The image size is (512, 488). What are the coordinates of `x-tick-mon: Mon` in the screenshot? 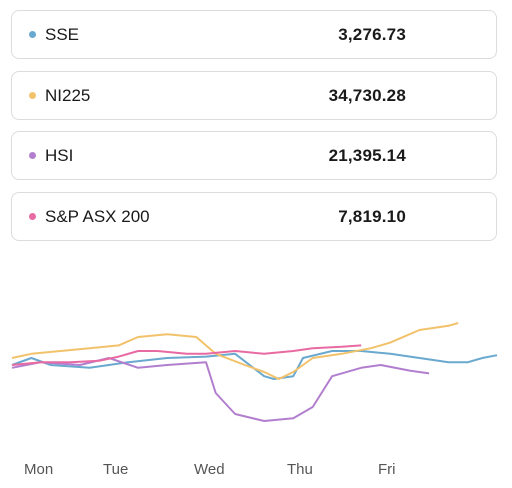 It's located at (39, 469).